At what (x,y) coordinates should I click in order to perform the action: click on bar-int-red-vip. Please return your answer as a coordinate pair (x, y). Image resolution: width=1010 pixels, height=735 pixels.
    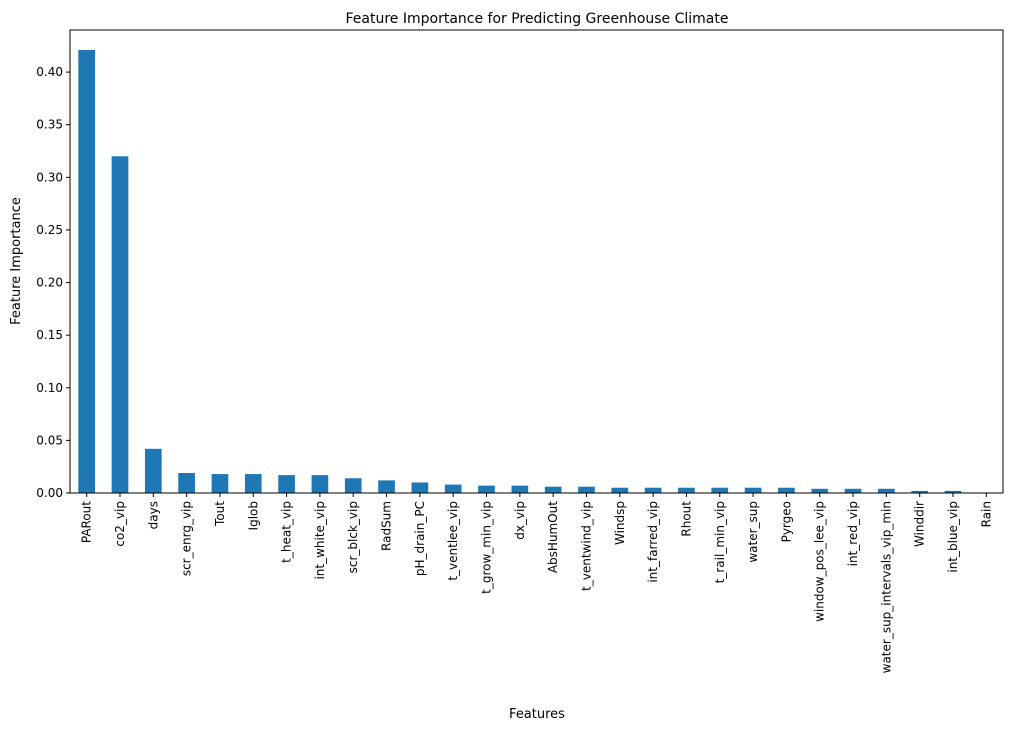
    Looking at the image, I should click on (853, 490).